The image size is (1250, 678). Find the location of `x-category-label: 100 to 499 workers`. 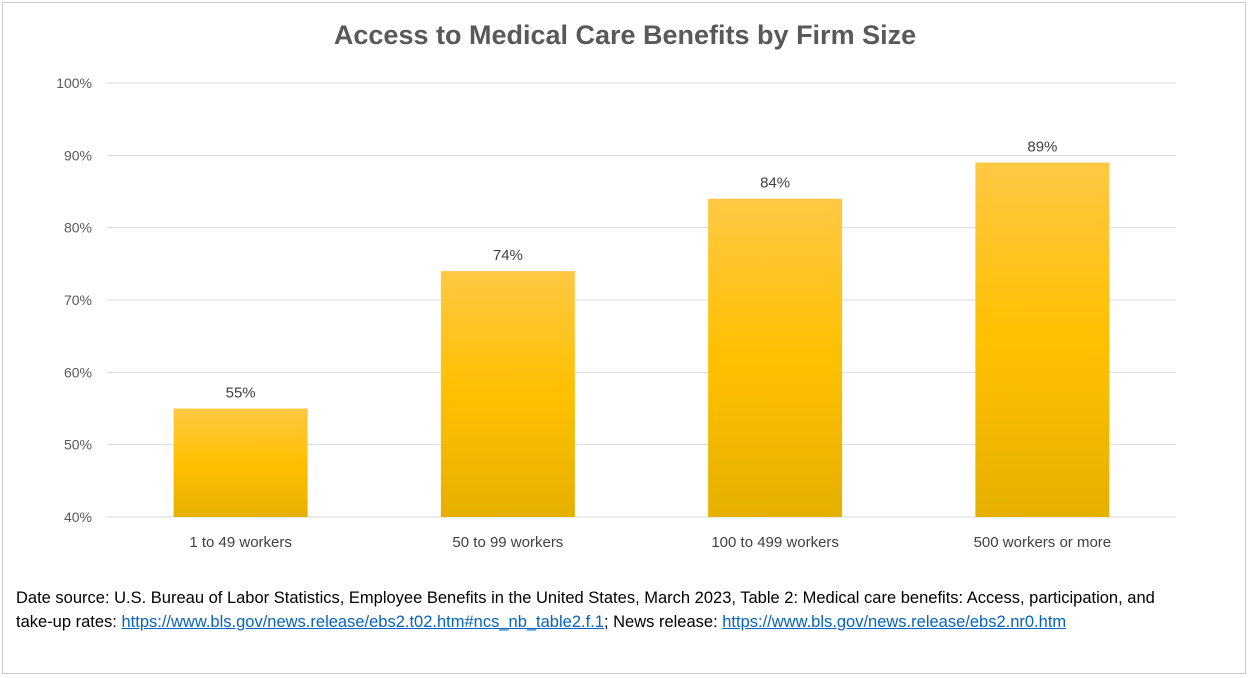

x-category-label: 100 to 499 workers is located at coordinates (775, 542).